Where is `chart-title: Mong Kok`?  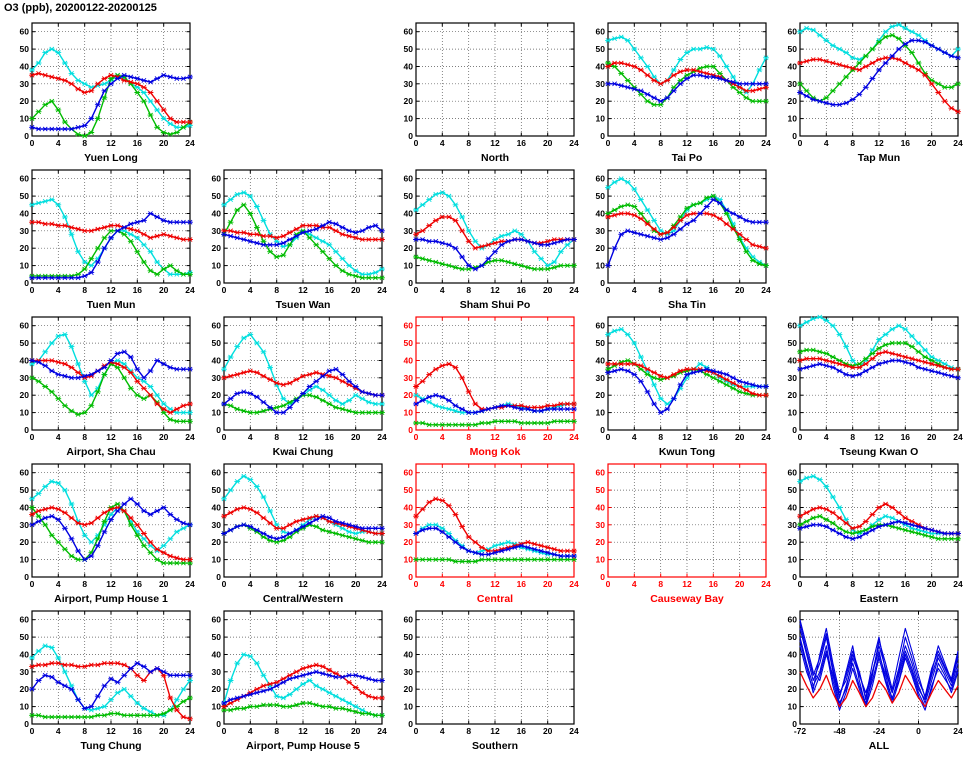
chart-title: Mong Kok is located at coordinates (495, 452).